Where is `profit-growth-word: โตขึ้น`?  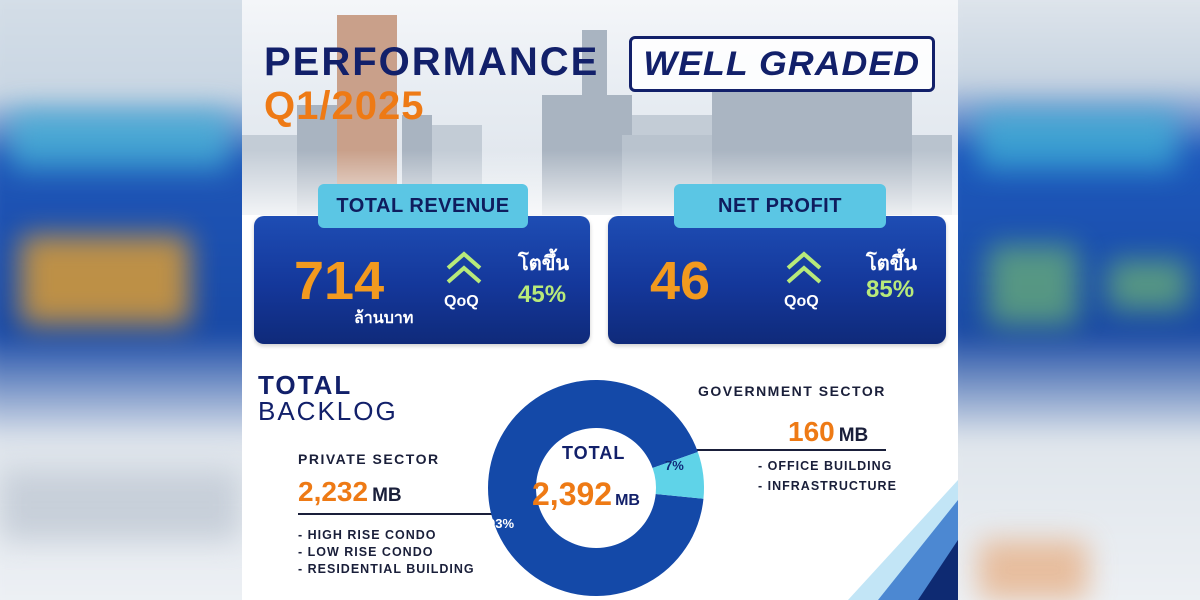
profit-growth-word: โตขึ้น is located at coordinates (892, 264).